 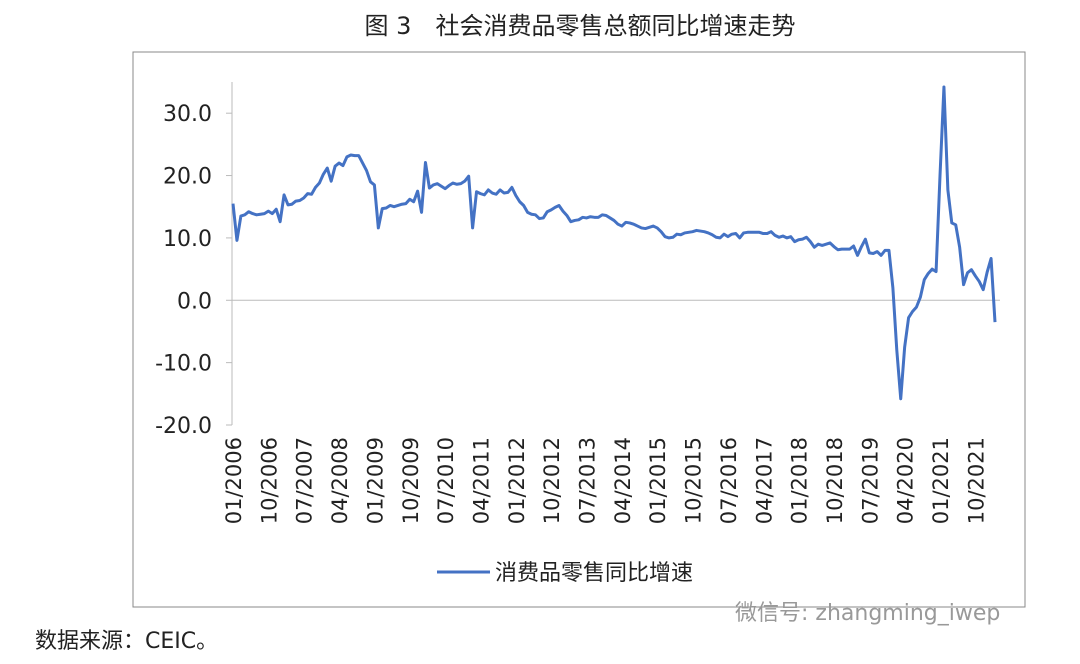 What do you see at coordinates (411, 480) in the screenshot?
I see `x-tick-label: 10/2009` at bounding box center [411, 480].